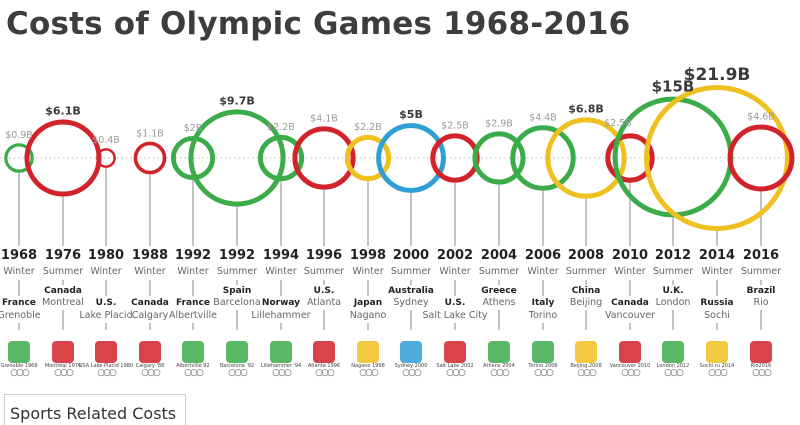 The image size is (800, 425). I want to click on olympic-logo-2008: Beijing 2008 ○○○, so click(586, 355).